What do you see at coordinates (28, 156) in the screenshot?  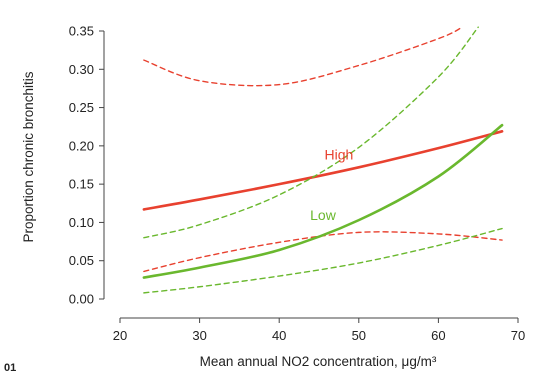 I see `y-axis-label: Proportion chronic bronchitis` at bounding box center [28, 156].